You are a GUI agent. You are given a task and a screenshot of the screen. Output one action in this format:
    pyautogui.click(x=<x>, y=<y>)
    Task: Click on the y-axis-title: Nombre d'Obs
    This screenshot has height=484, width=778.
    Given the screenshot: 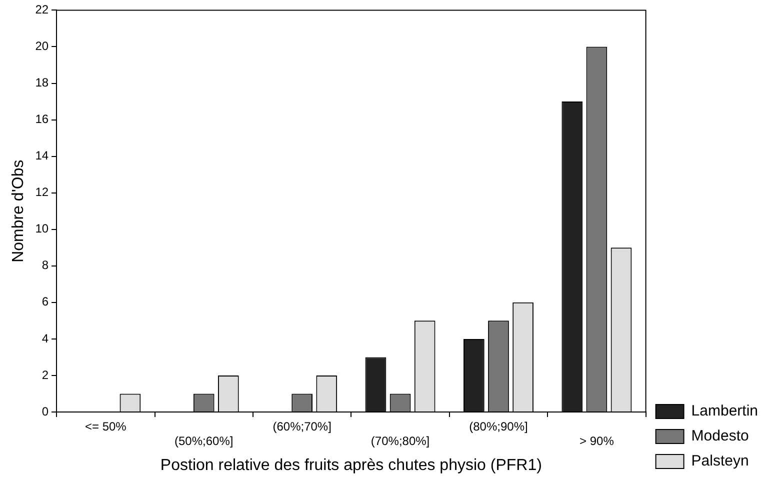 What is the action you would take?
    pyautogui.click(x=19, y=211)
    